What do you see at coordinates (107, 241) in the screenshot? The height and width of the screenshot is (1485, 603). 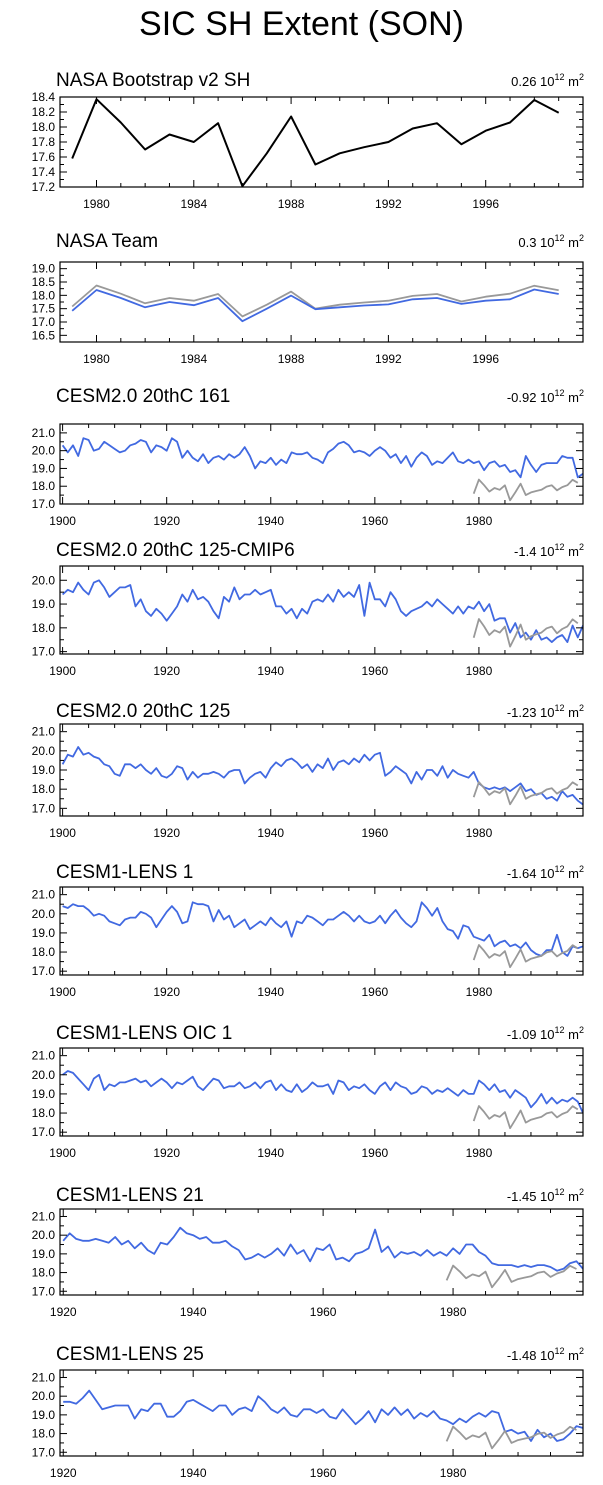 I see `panel-title: NASA Team` at bounding box center [107, 241].